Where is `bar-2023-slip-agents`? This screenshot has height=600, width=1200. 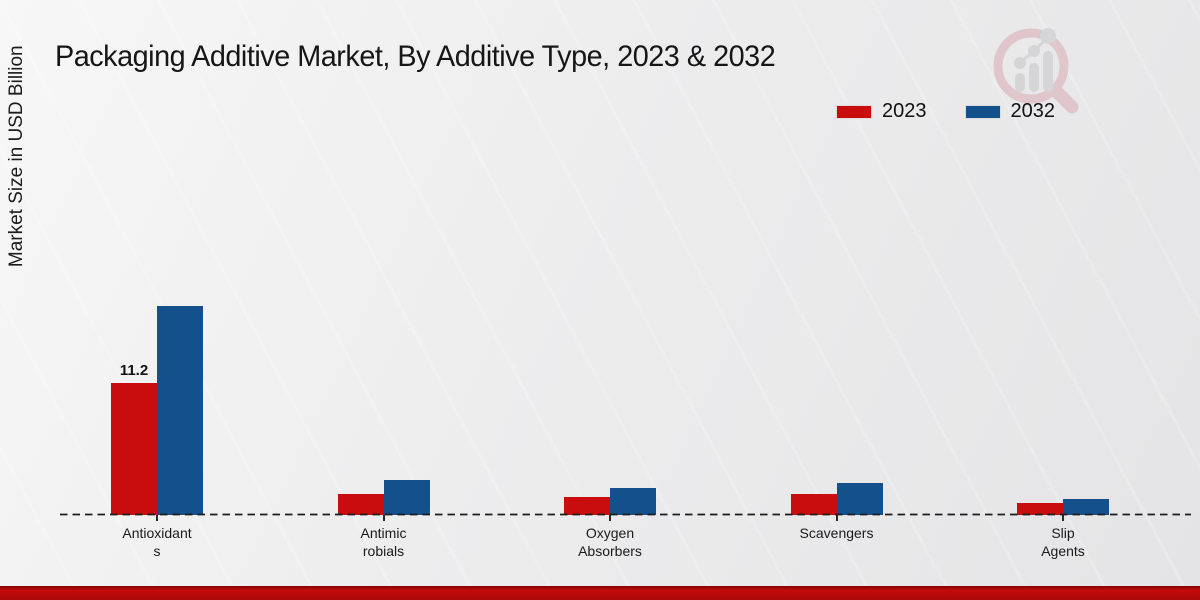
bar-2023-slip-agents is located at coordinates (1040, 509).